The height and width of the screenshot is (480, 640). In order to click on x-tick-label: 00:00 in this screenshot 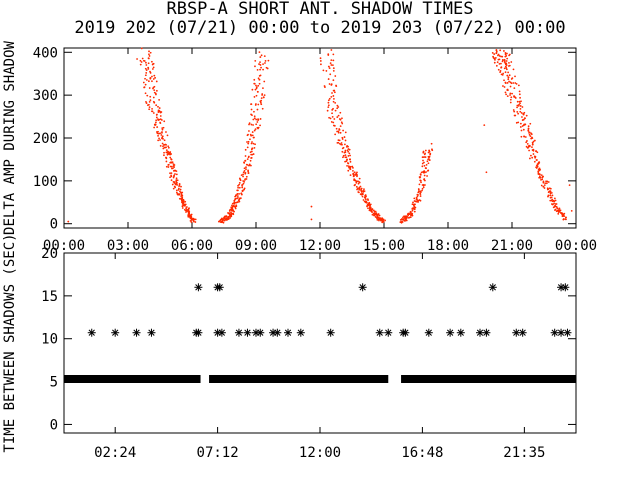, I will do `click(64, 246)`.